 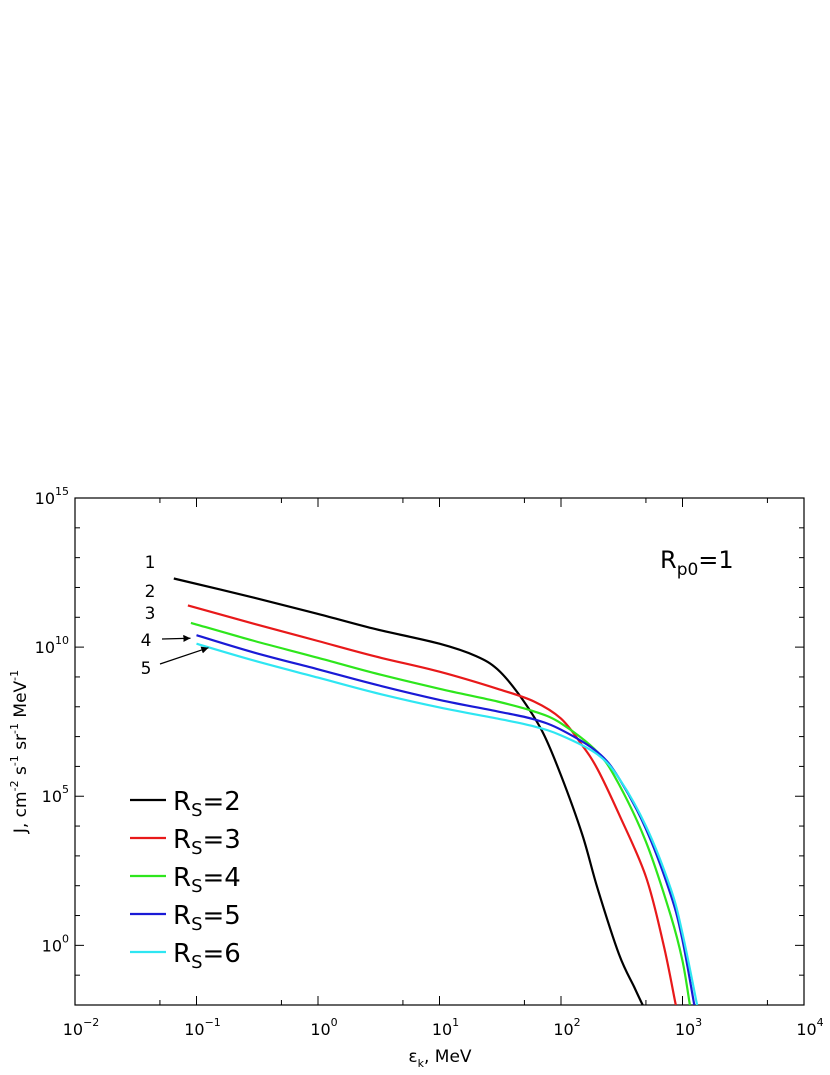 I want to click on y-tick-label-exponent: 5, so click(x=65, y=789).